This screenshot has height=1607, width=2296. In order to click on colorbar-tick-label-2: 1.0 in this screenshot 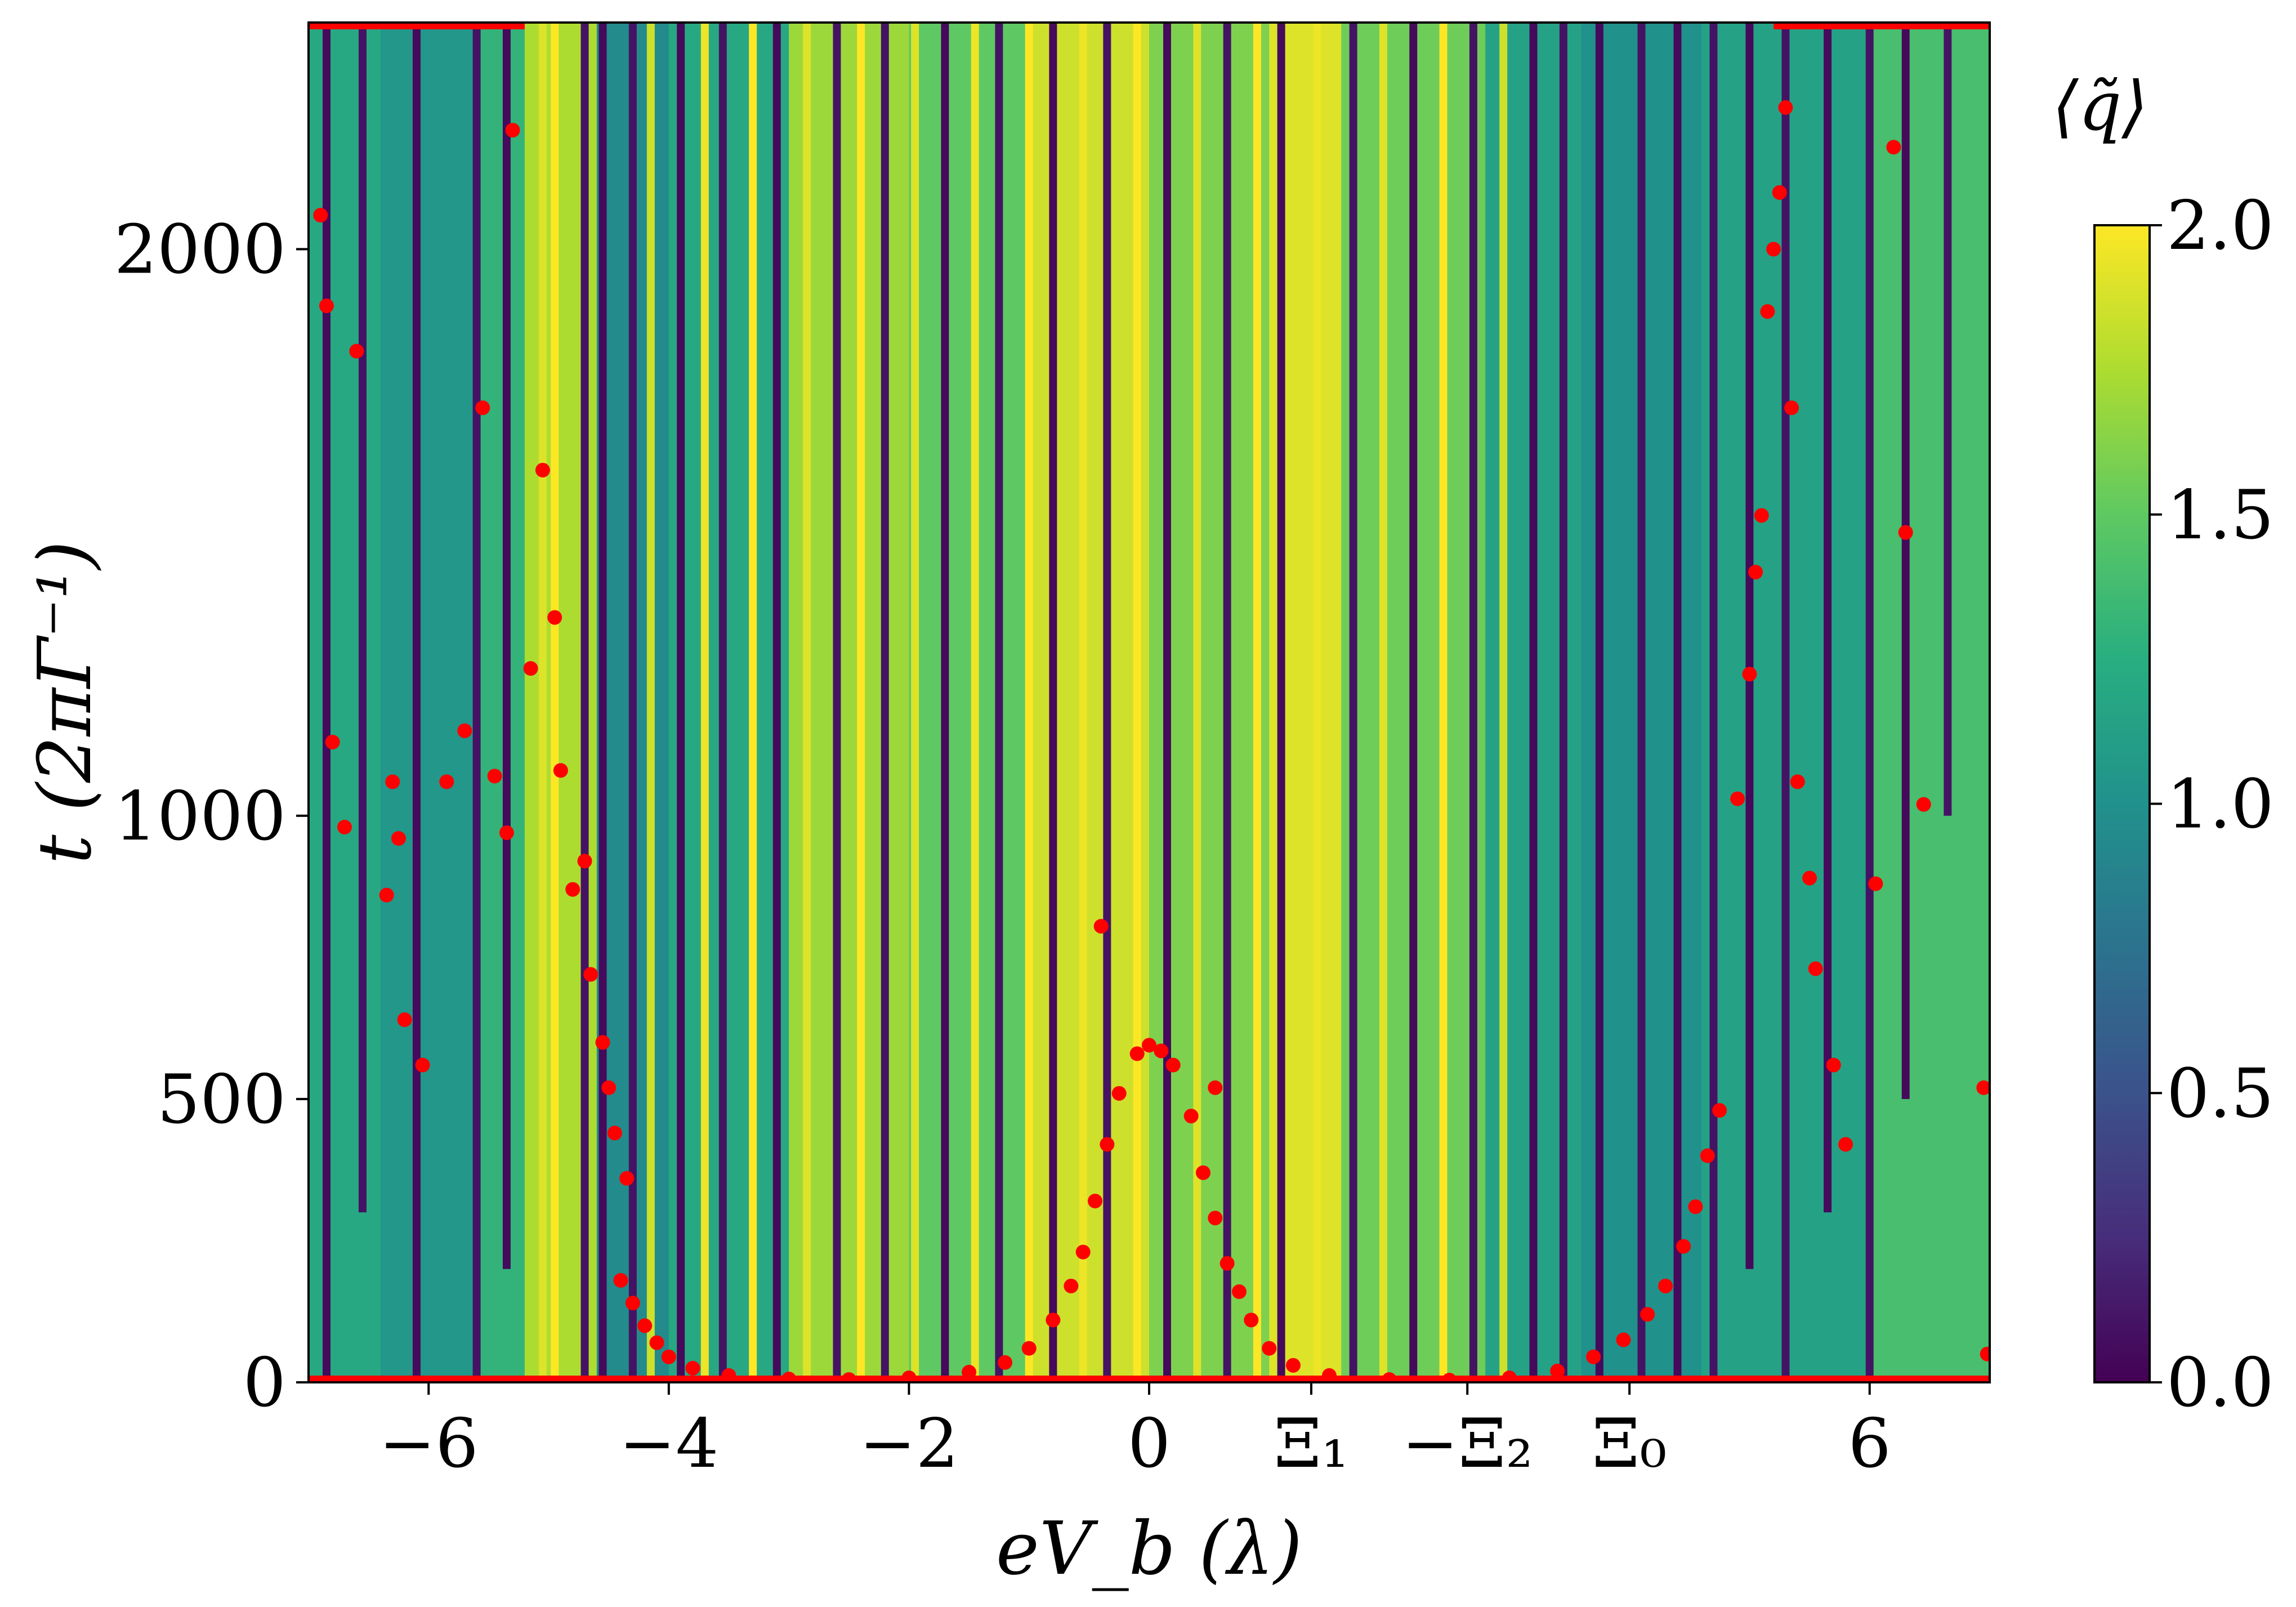, I will do `click(2220, 805)`.